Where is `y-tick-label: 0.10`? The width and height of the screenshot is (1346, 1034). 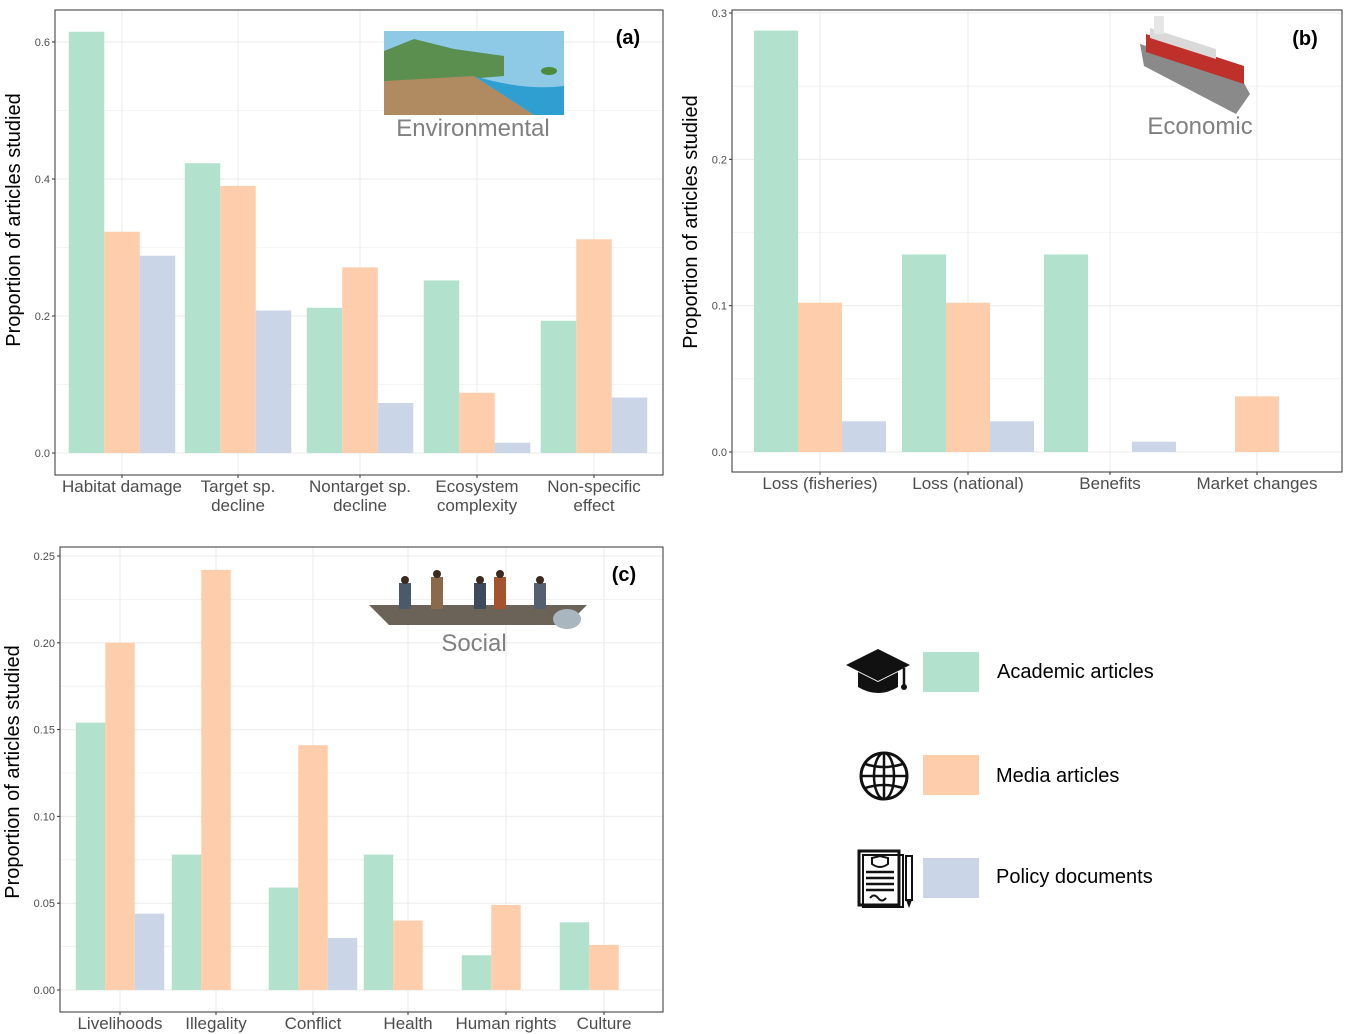
y-tick-label: 0.10 is located at coordinates (44, 817).